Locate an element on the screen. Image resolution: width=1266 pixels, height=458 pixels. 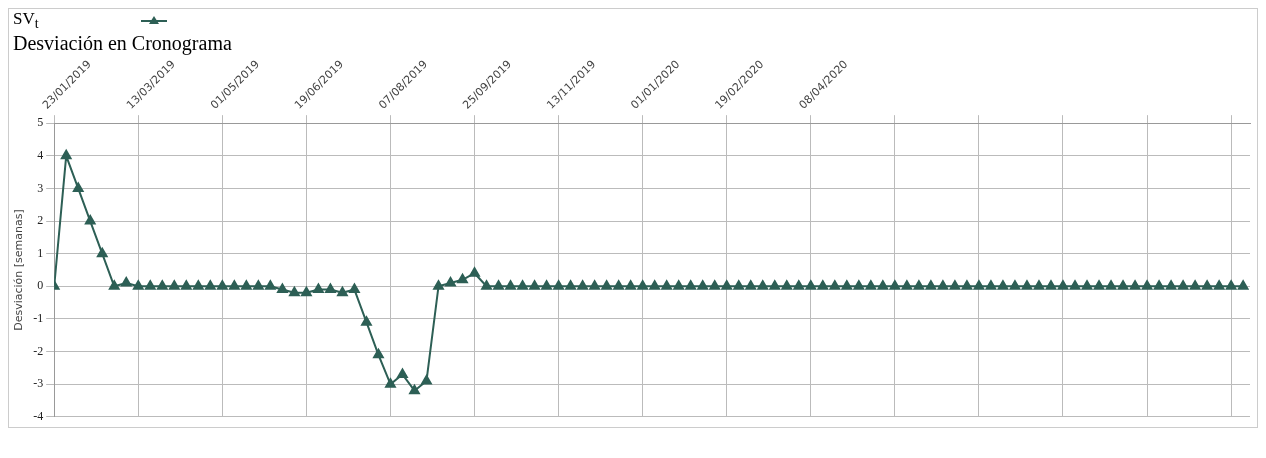
y-tick-label: -2 is located at coordinates (38, 351).